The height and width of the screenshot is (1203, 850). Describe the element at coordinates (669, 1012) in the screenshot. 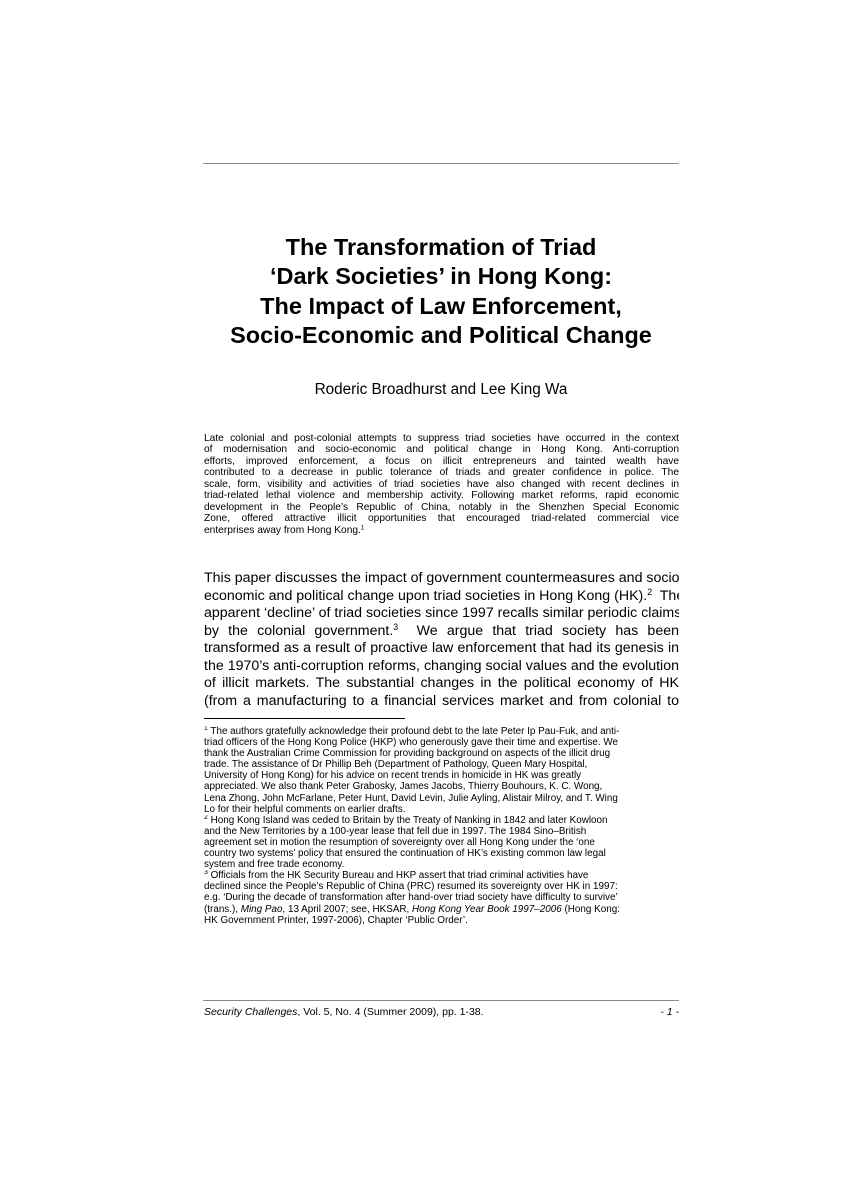

I see `page-number: - 1 -` at that location.